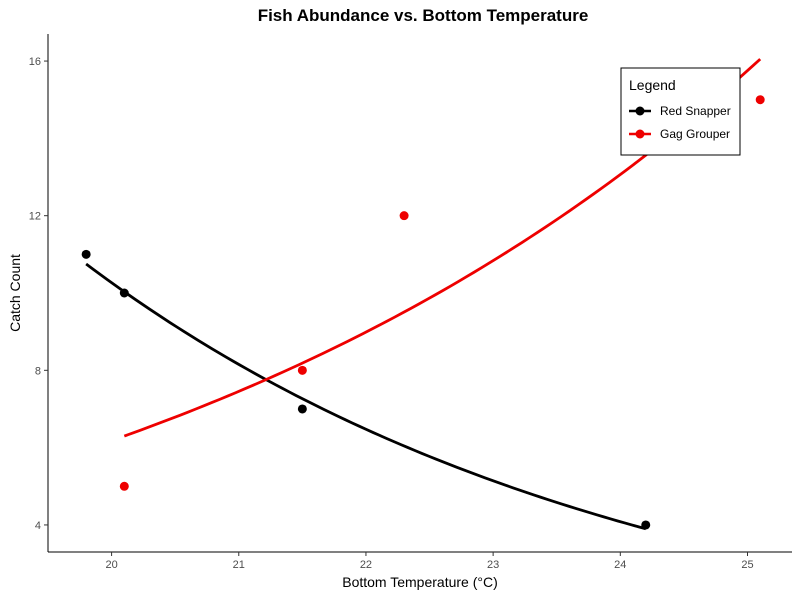  What do you see at coordinates (695, 111) in the screenshot?
I see `legend-label: Red Snapper` at bounding box center [695, 111].